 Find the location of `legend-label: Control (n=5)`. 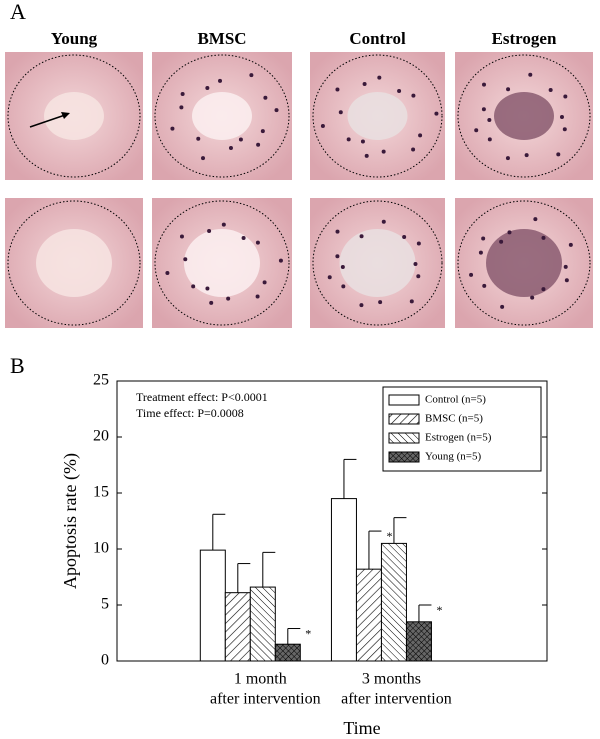

legend-label: Control (n=5) is located at coordinates (455, 400).